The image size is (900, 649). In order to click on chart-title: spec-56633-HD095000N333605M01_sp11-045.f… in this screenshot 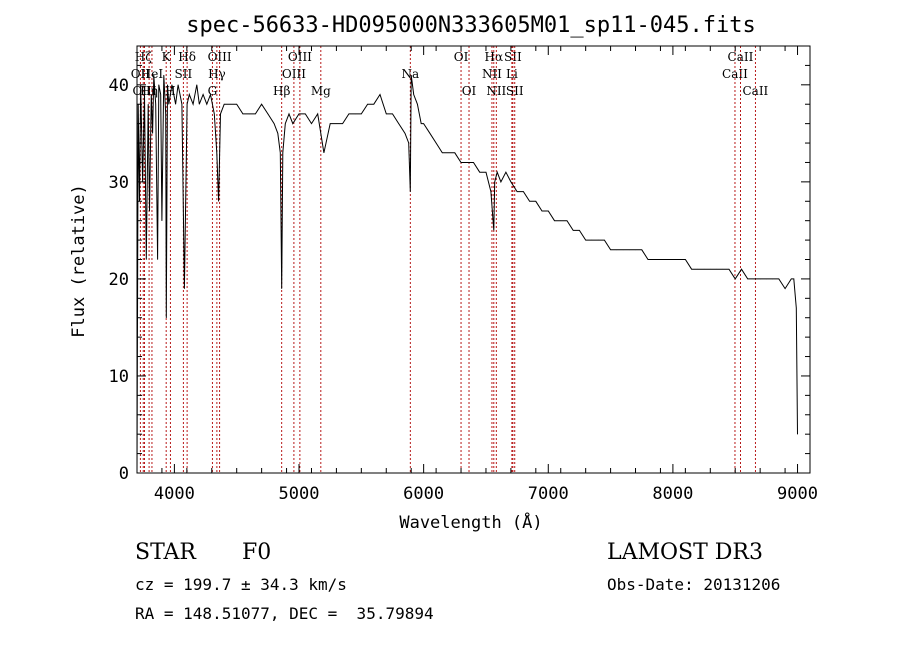, I will do `click(471, 25)`.